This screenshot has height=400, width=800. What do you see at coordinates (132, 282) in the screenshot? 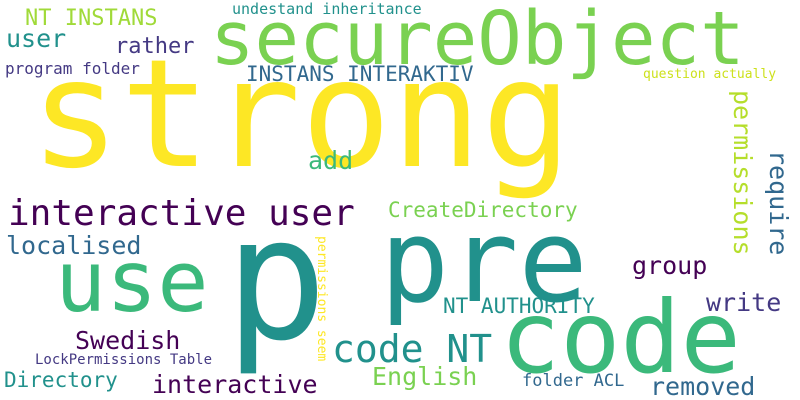
I see `word-use: use` at bounding box center [132, 282].